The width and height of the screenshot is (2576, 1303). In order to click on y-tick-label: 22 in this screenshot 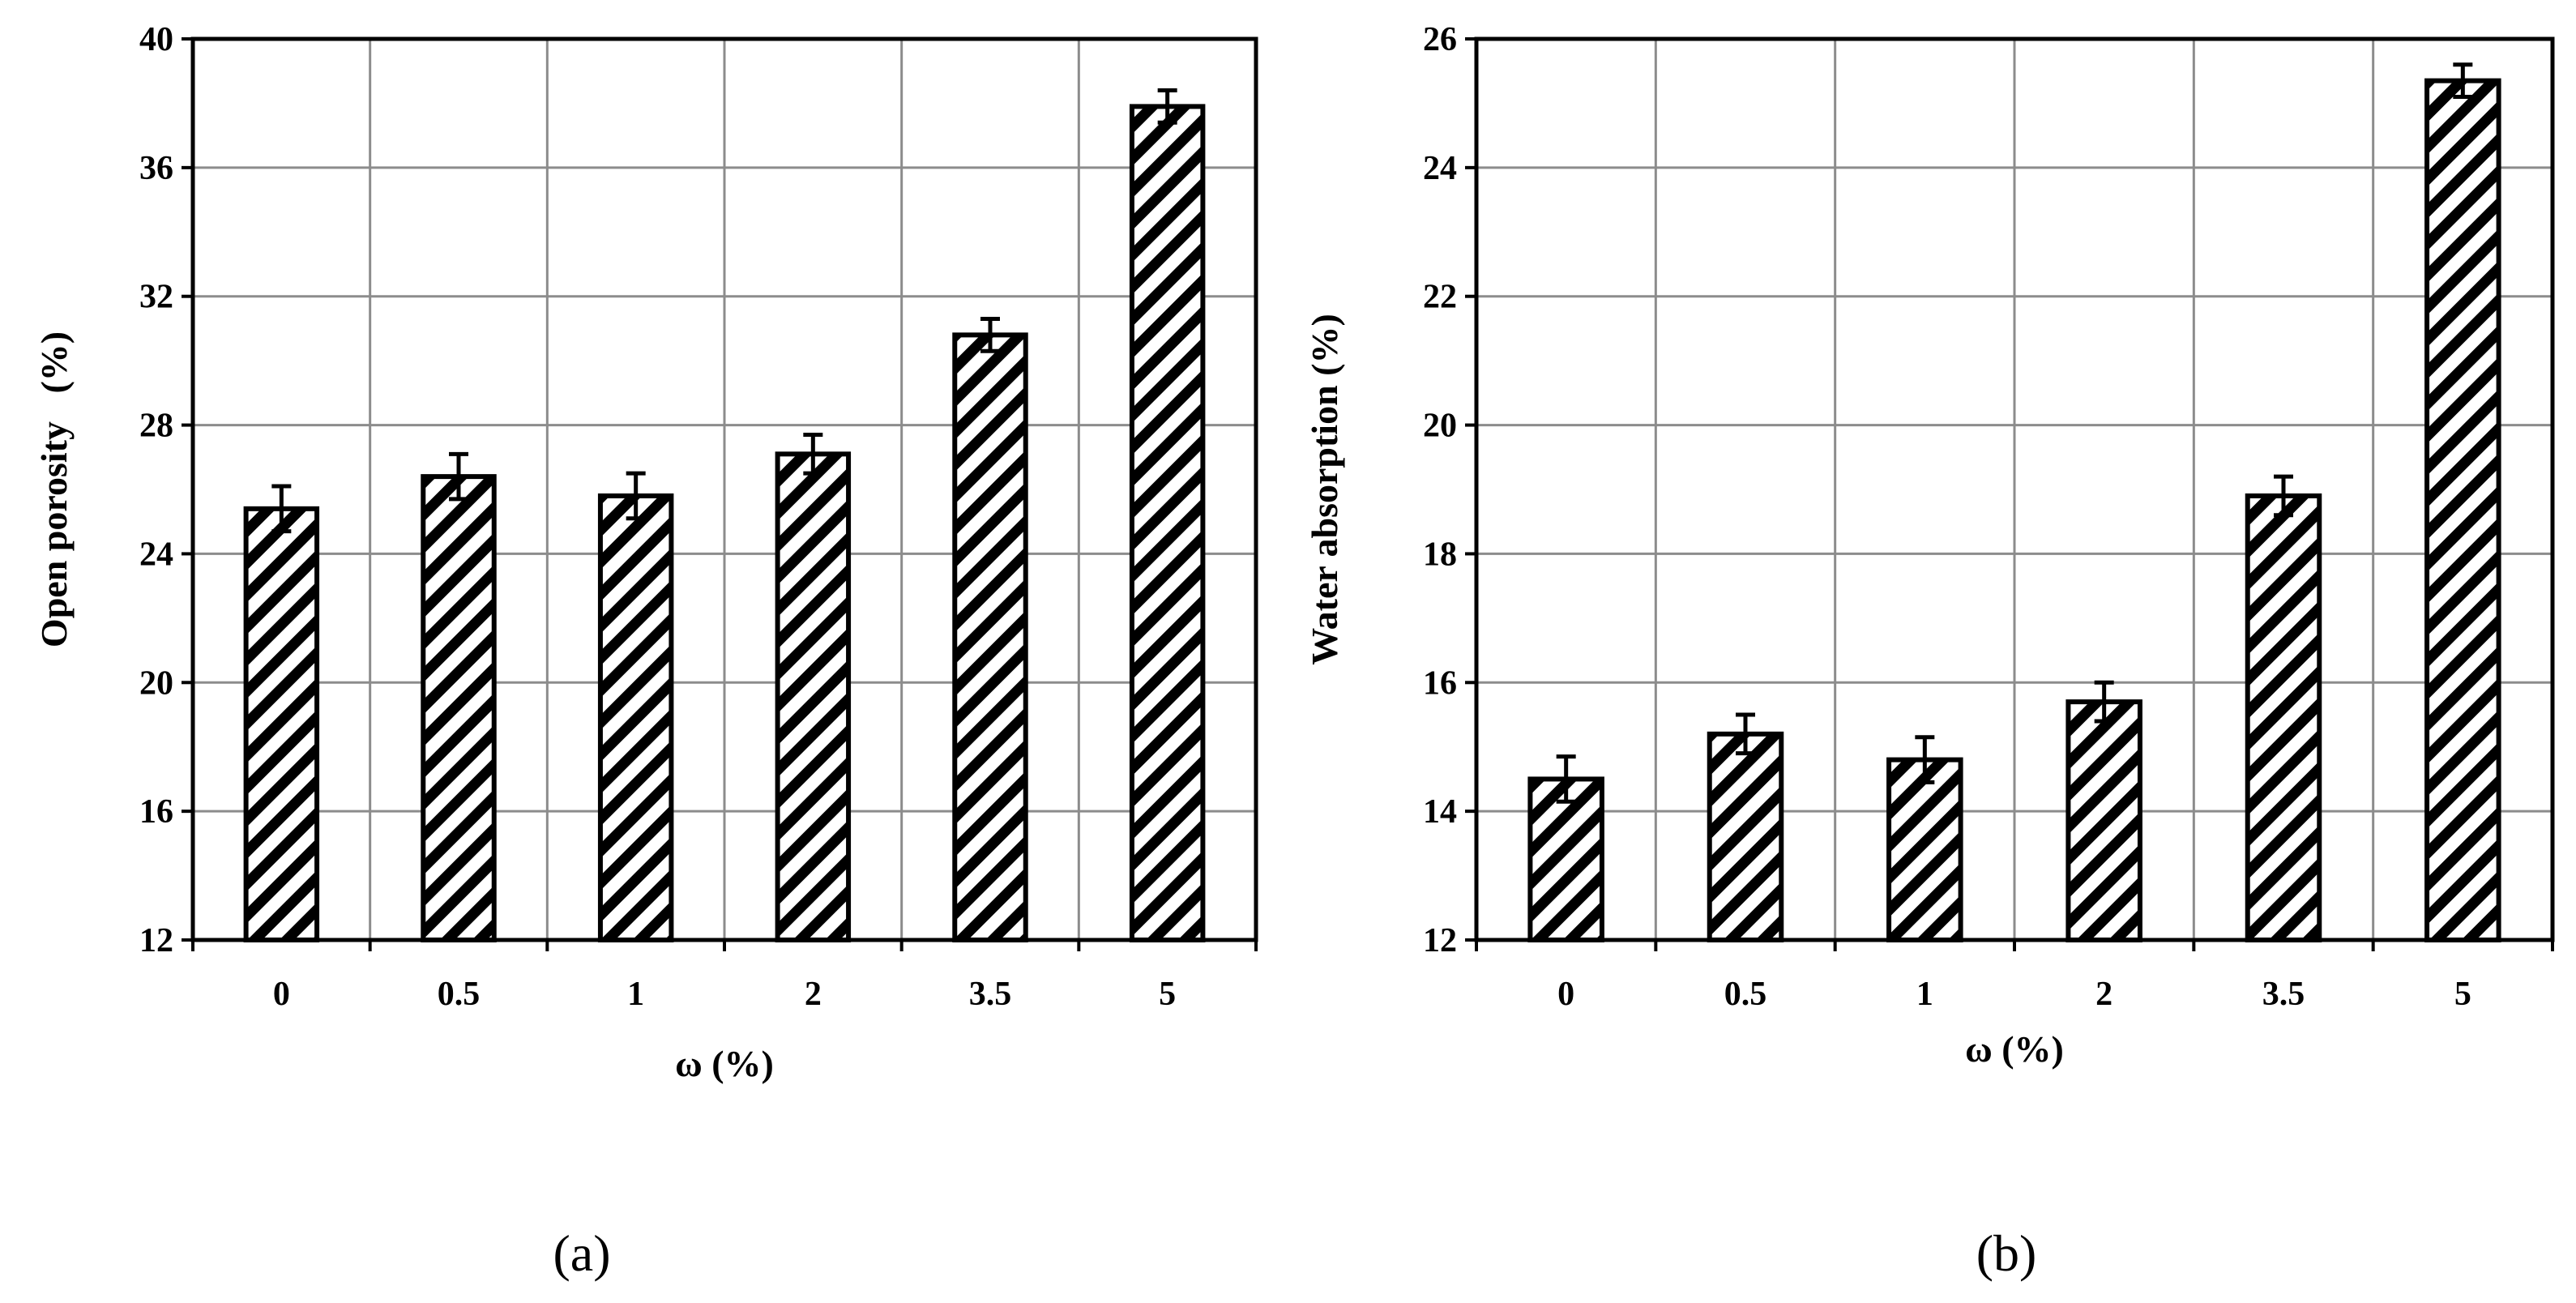, I will do `click(1440, 297)`.